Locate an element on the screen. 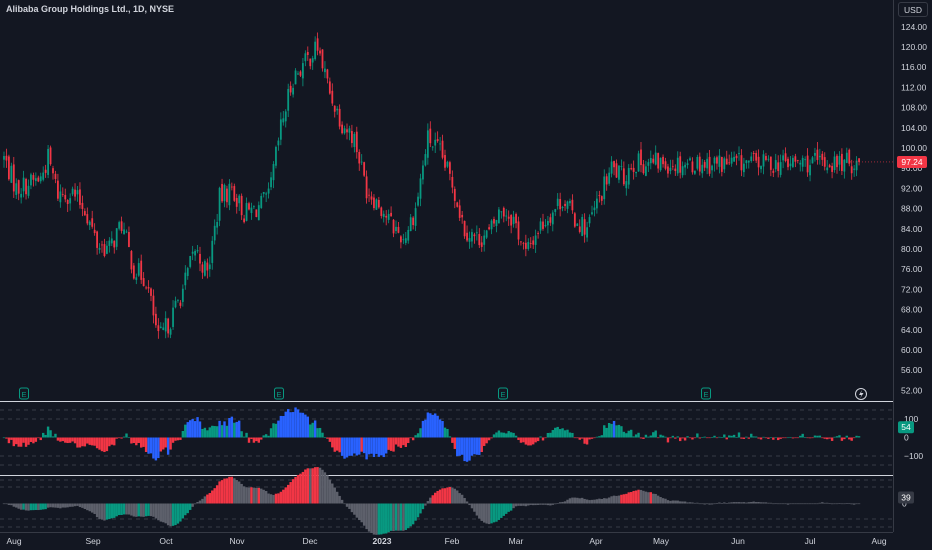 Image resolution: width=932 pixels, height=550 pixels. time-tick-label: Dec is located at coordinates (310, 541).